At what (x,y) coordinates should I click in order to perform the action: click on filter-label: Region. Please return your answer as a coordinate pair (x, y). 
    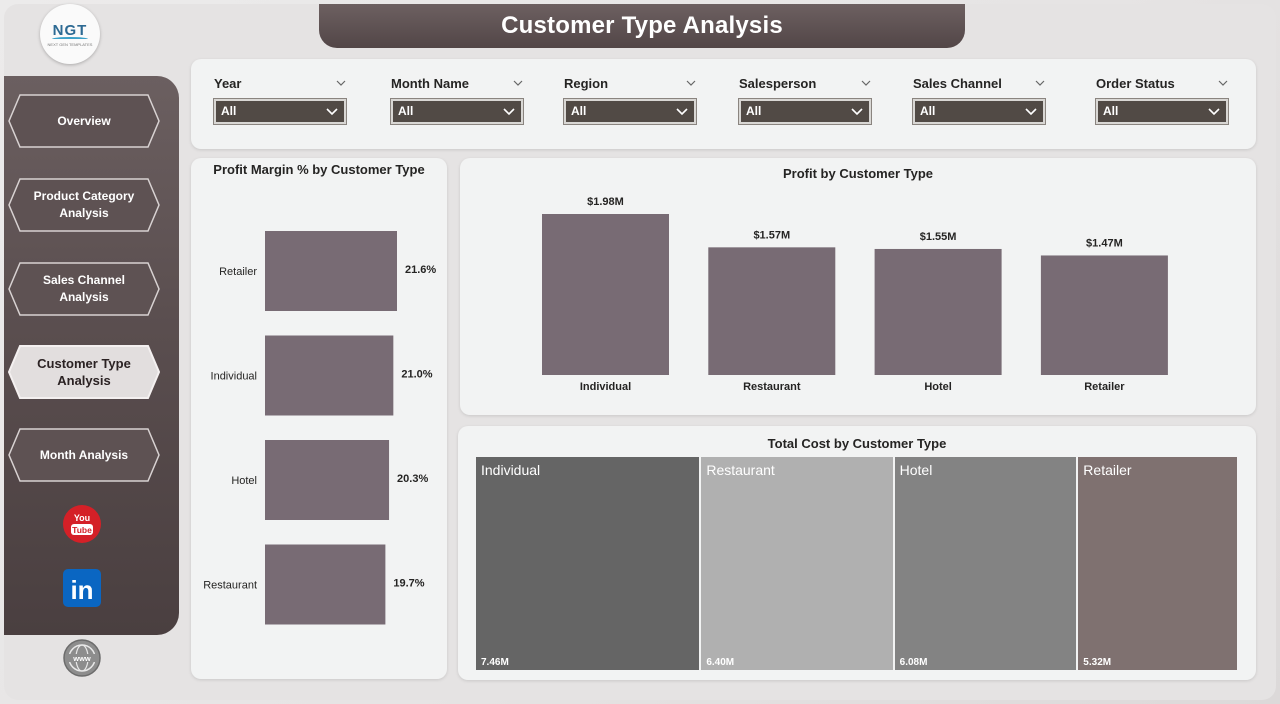
    Looking at the image, I should click on (586, 83).